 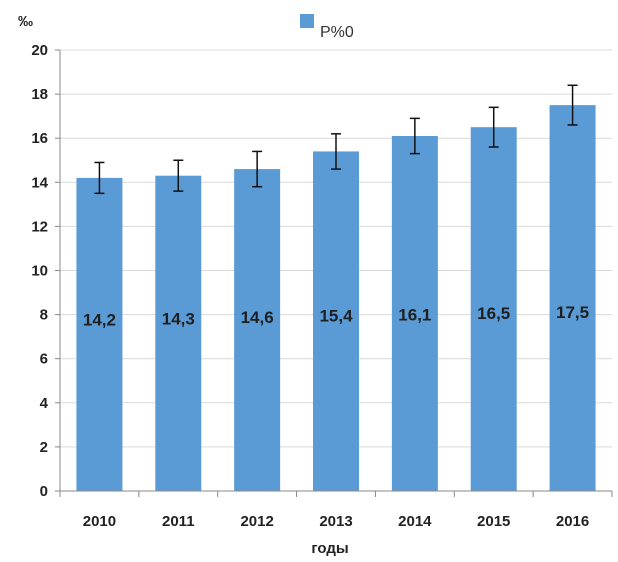 What do you see at coordinates (572, 312) in the screenshot?
I see `data-label-2016: 17,5` at bounding box center [572, 312].